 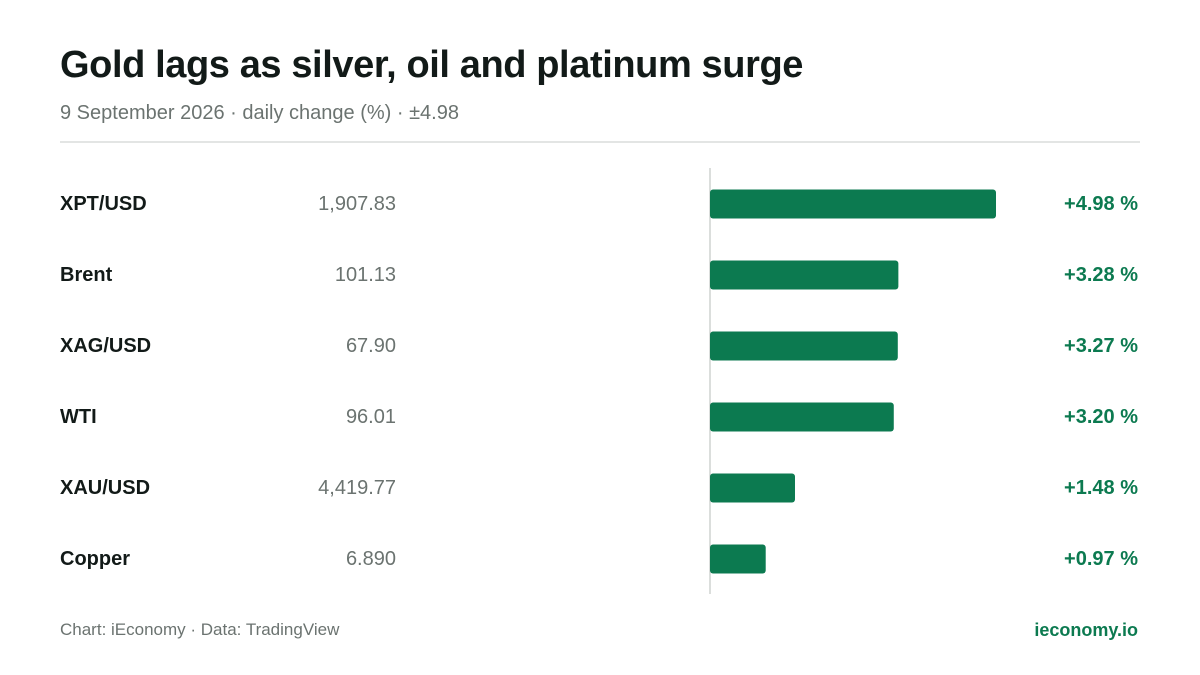 I want to click on row-label: WTI, so click(x=78, y=417).